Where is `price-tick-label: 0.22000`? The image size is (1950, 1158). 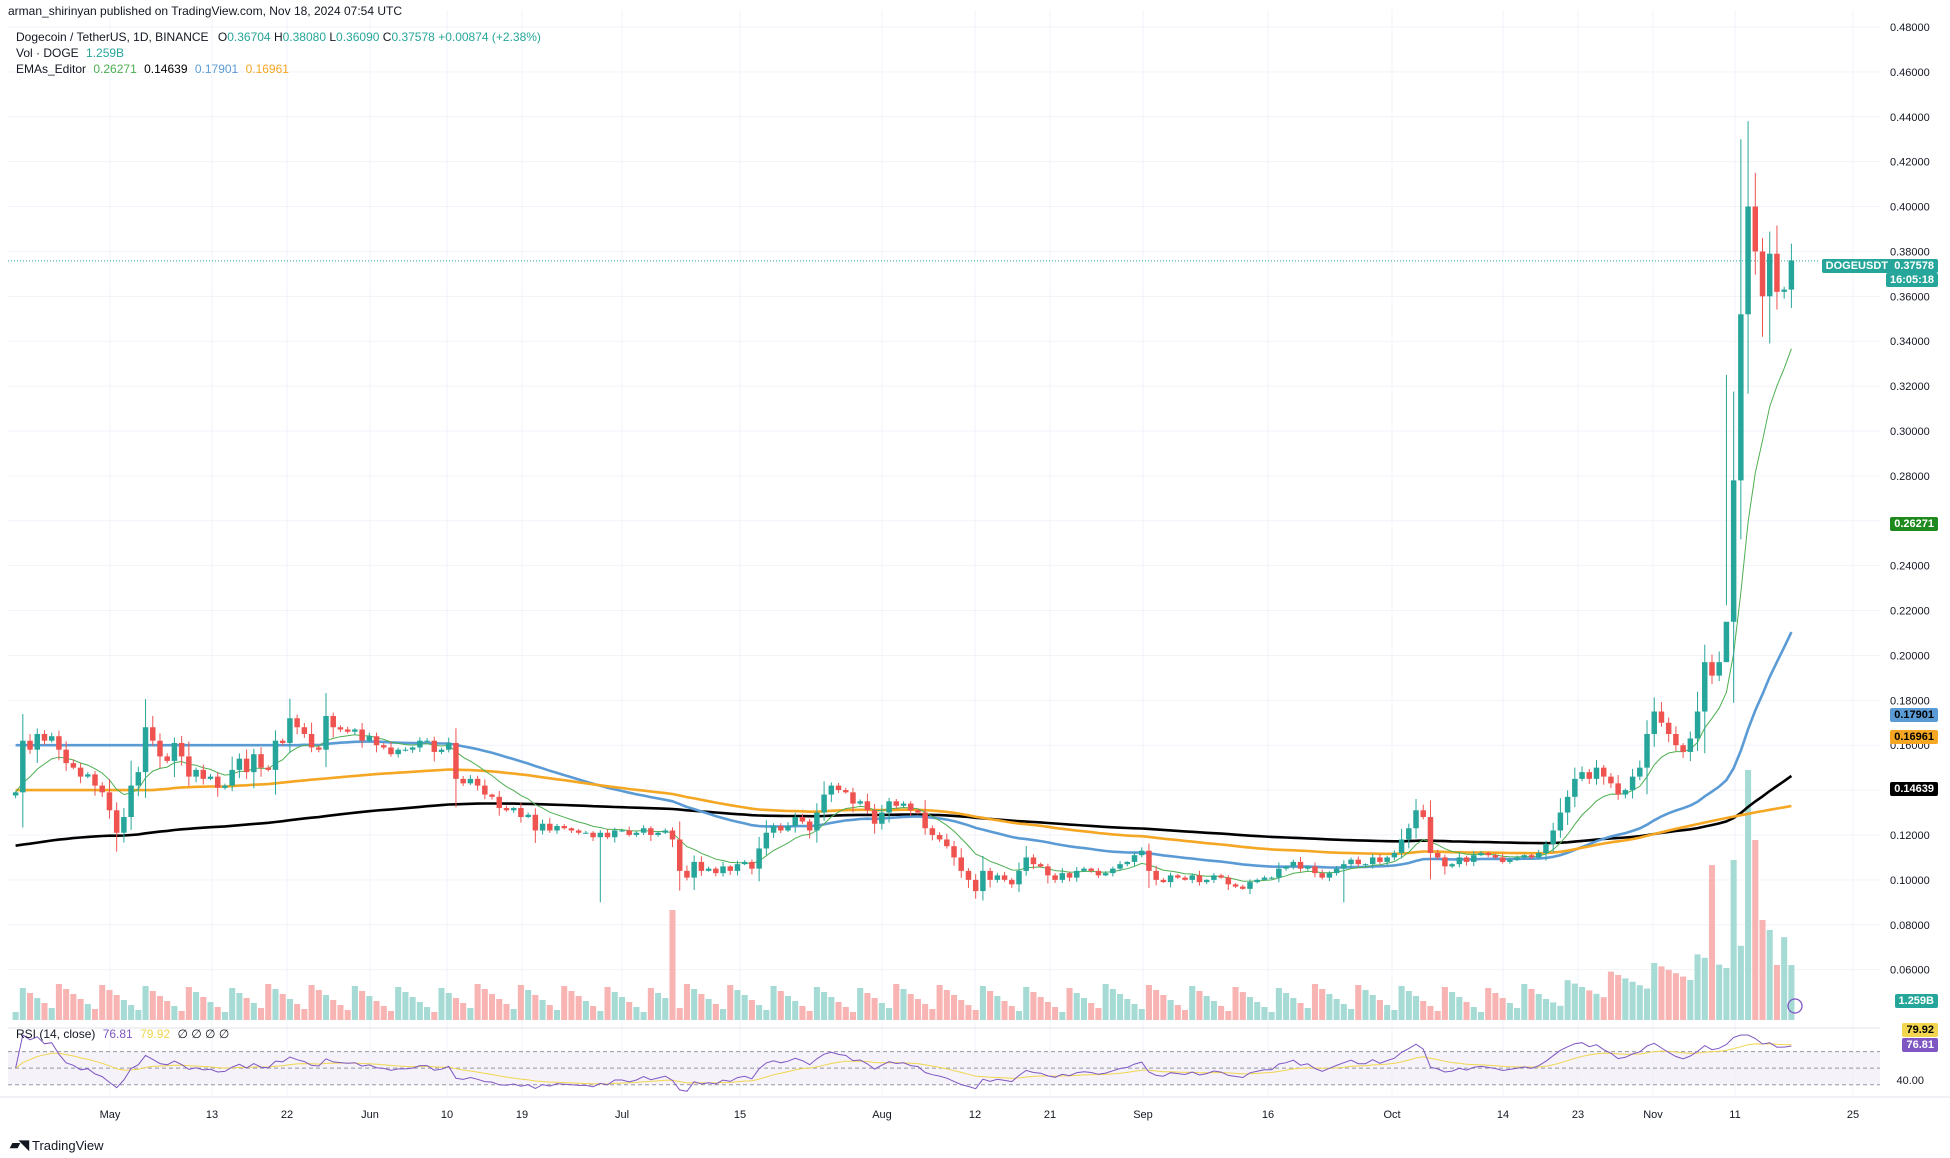
price-tick-label: 0.22000 is located at coordinates (1910, 612).